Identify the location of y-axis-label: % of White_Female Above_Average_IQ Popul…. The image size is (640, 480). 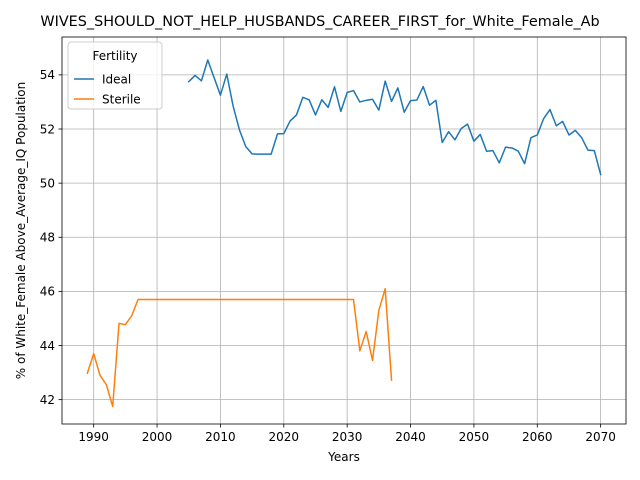
(21, 230).